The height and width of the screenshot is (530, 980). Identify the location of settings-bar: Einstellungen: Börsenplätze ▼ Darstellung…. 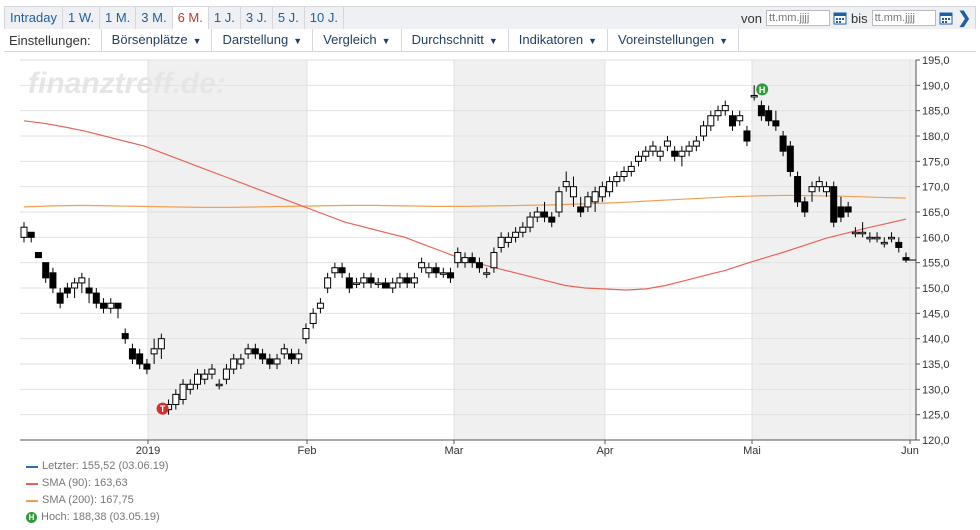
(490, 40).